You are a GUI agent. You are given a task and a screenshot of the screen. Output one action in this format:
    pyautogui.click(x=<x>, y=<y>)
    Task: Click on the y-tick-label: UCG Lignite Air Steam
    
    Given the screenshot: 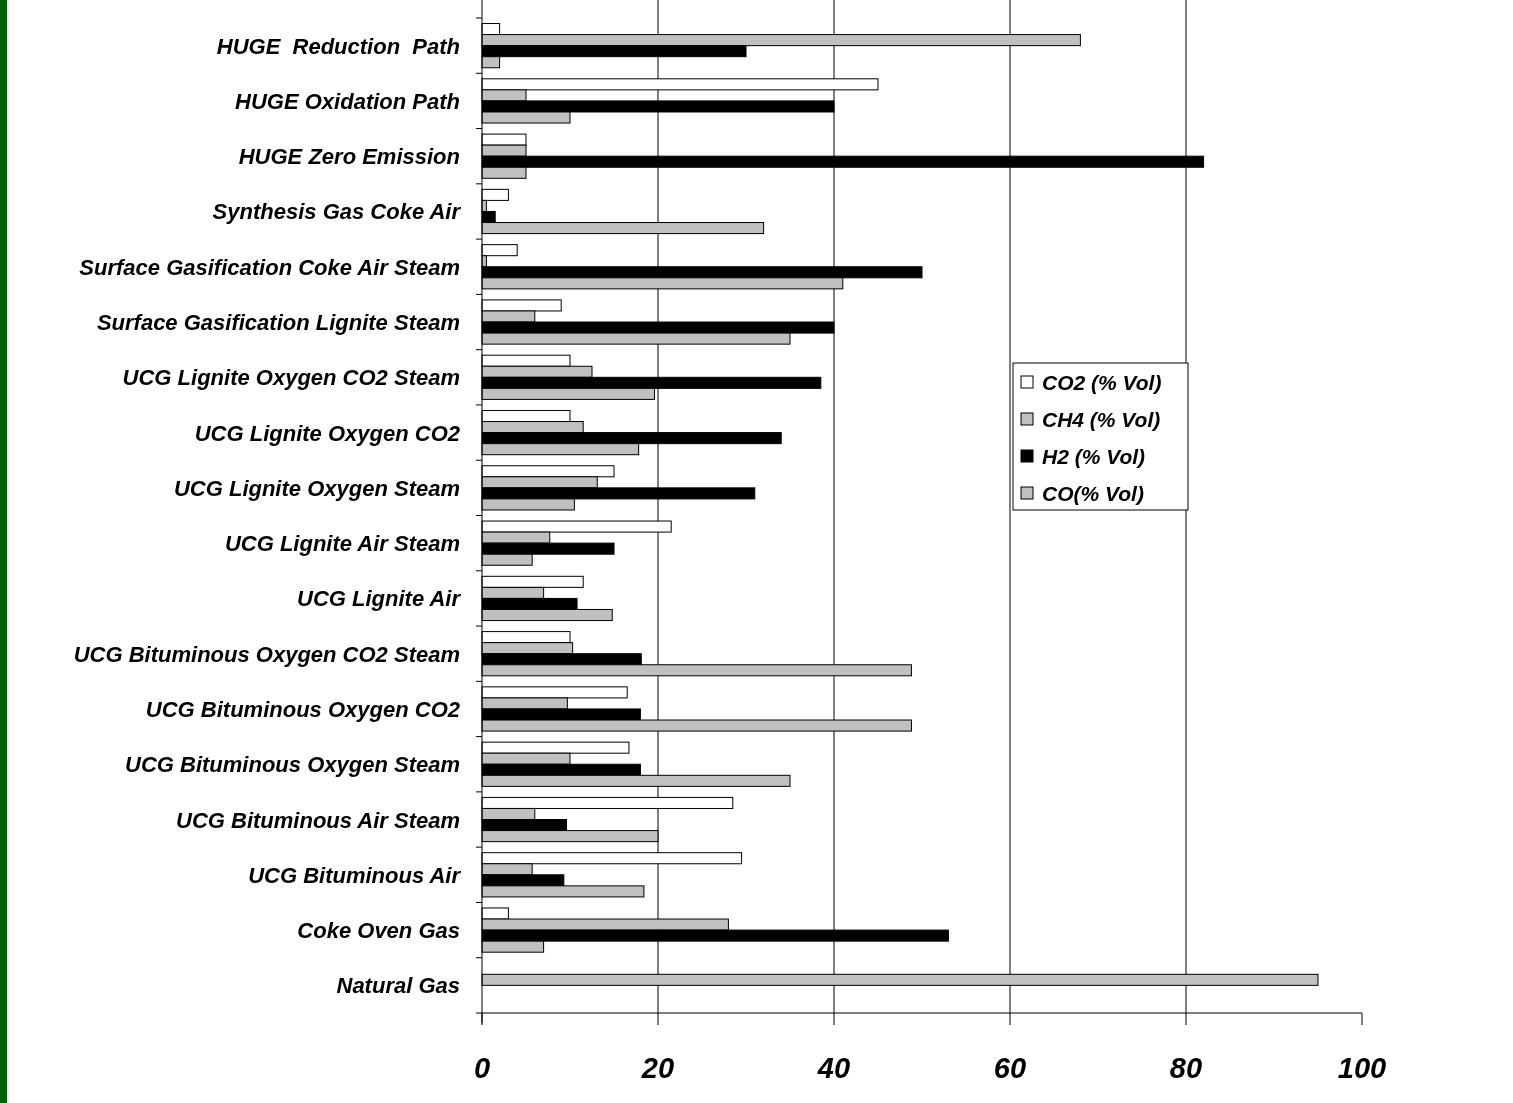 What is the action you would take?
    pyautogui.click(x=342, y=544)
    